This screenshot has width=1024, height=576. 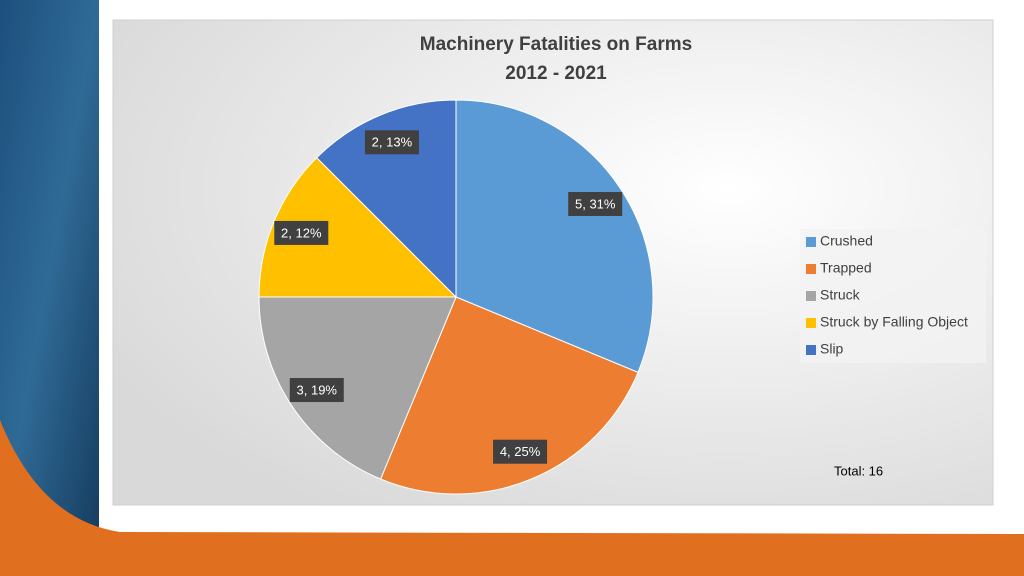 I want to click on data-label: 2, 13%, so click(x=392, y=142).